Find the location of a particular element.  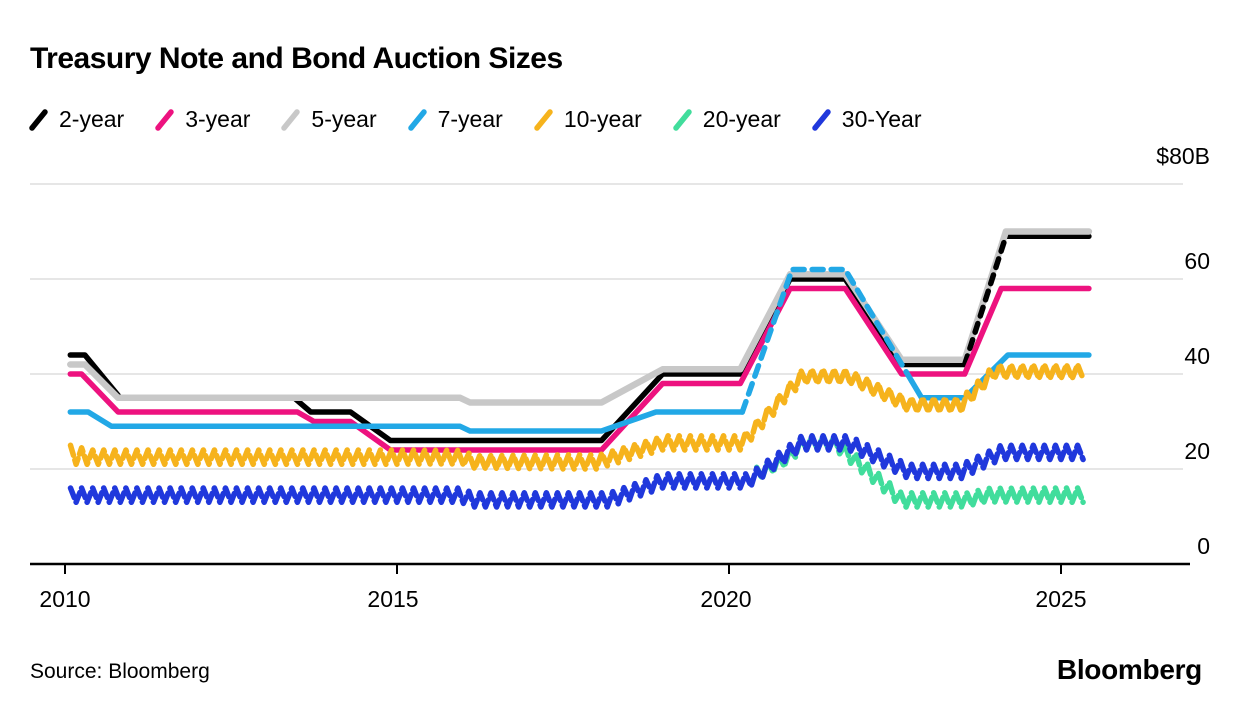

legend-label: 30-Year is located at coordinates (881, 119).